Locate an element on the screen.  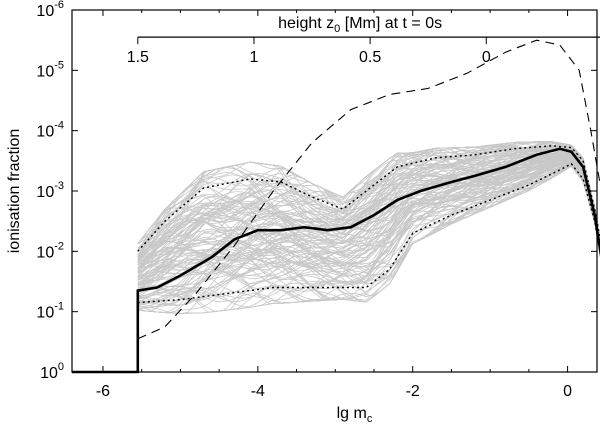
height-axis-ticks: 1.5 1 0.5 0 is located at coordinates (309, 51).